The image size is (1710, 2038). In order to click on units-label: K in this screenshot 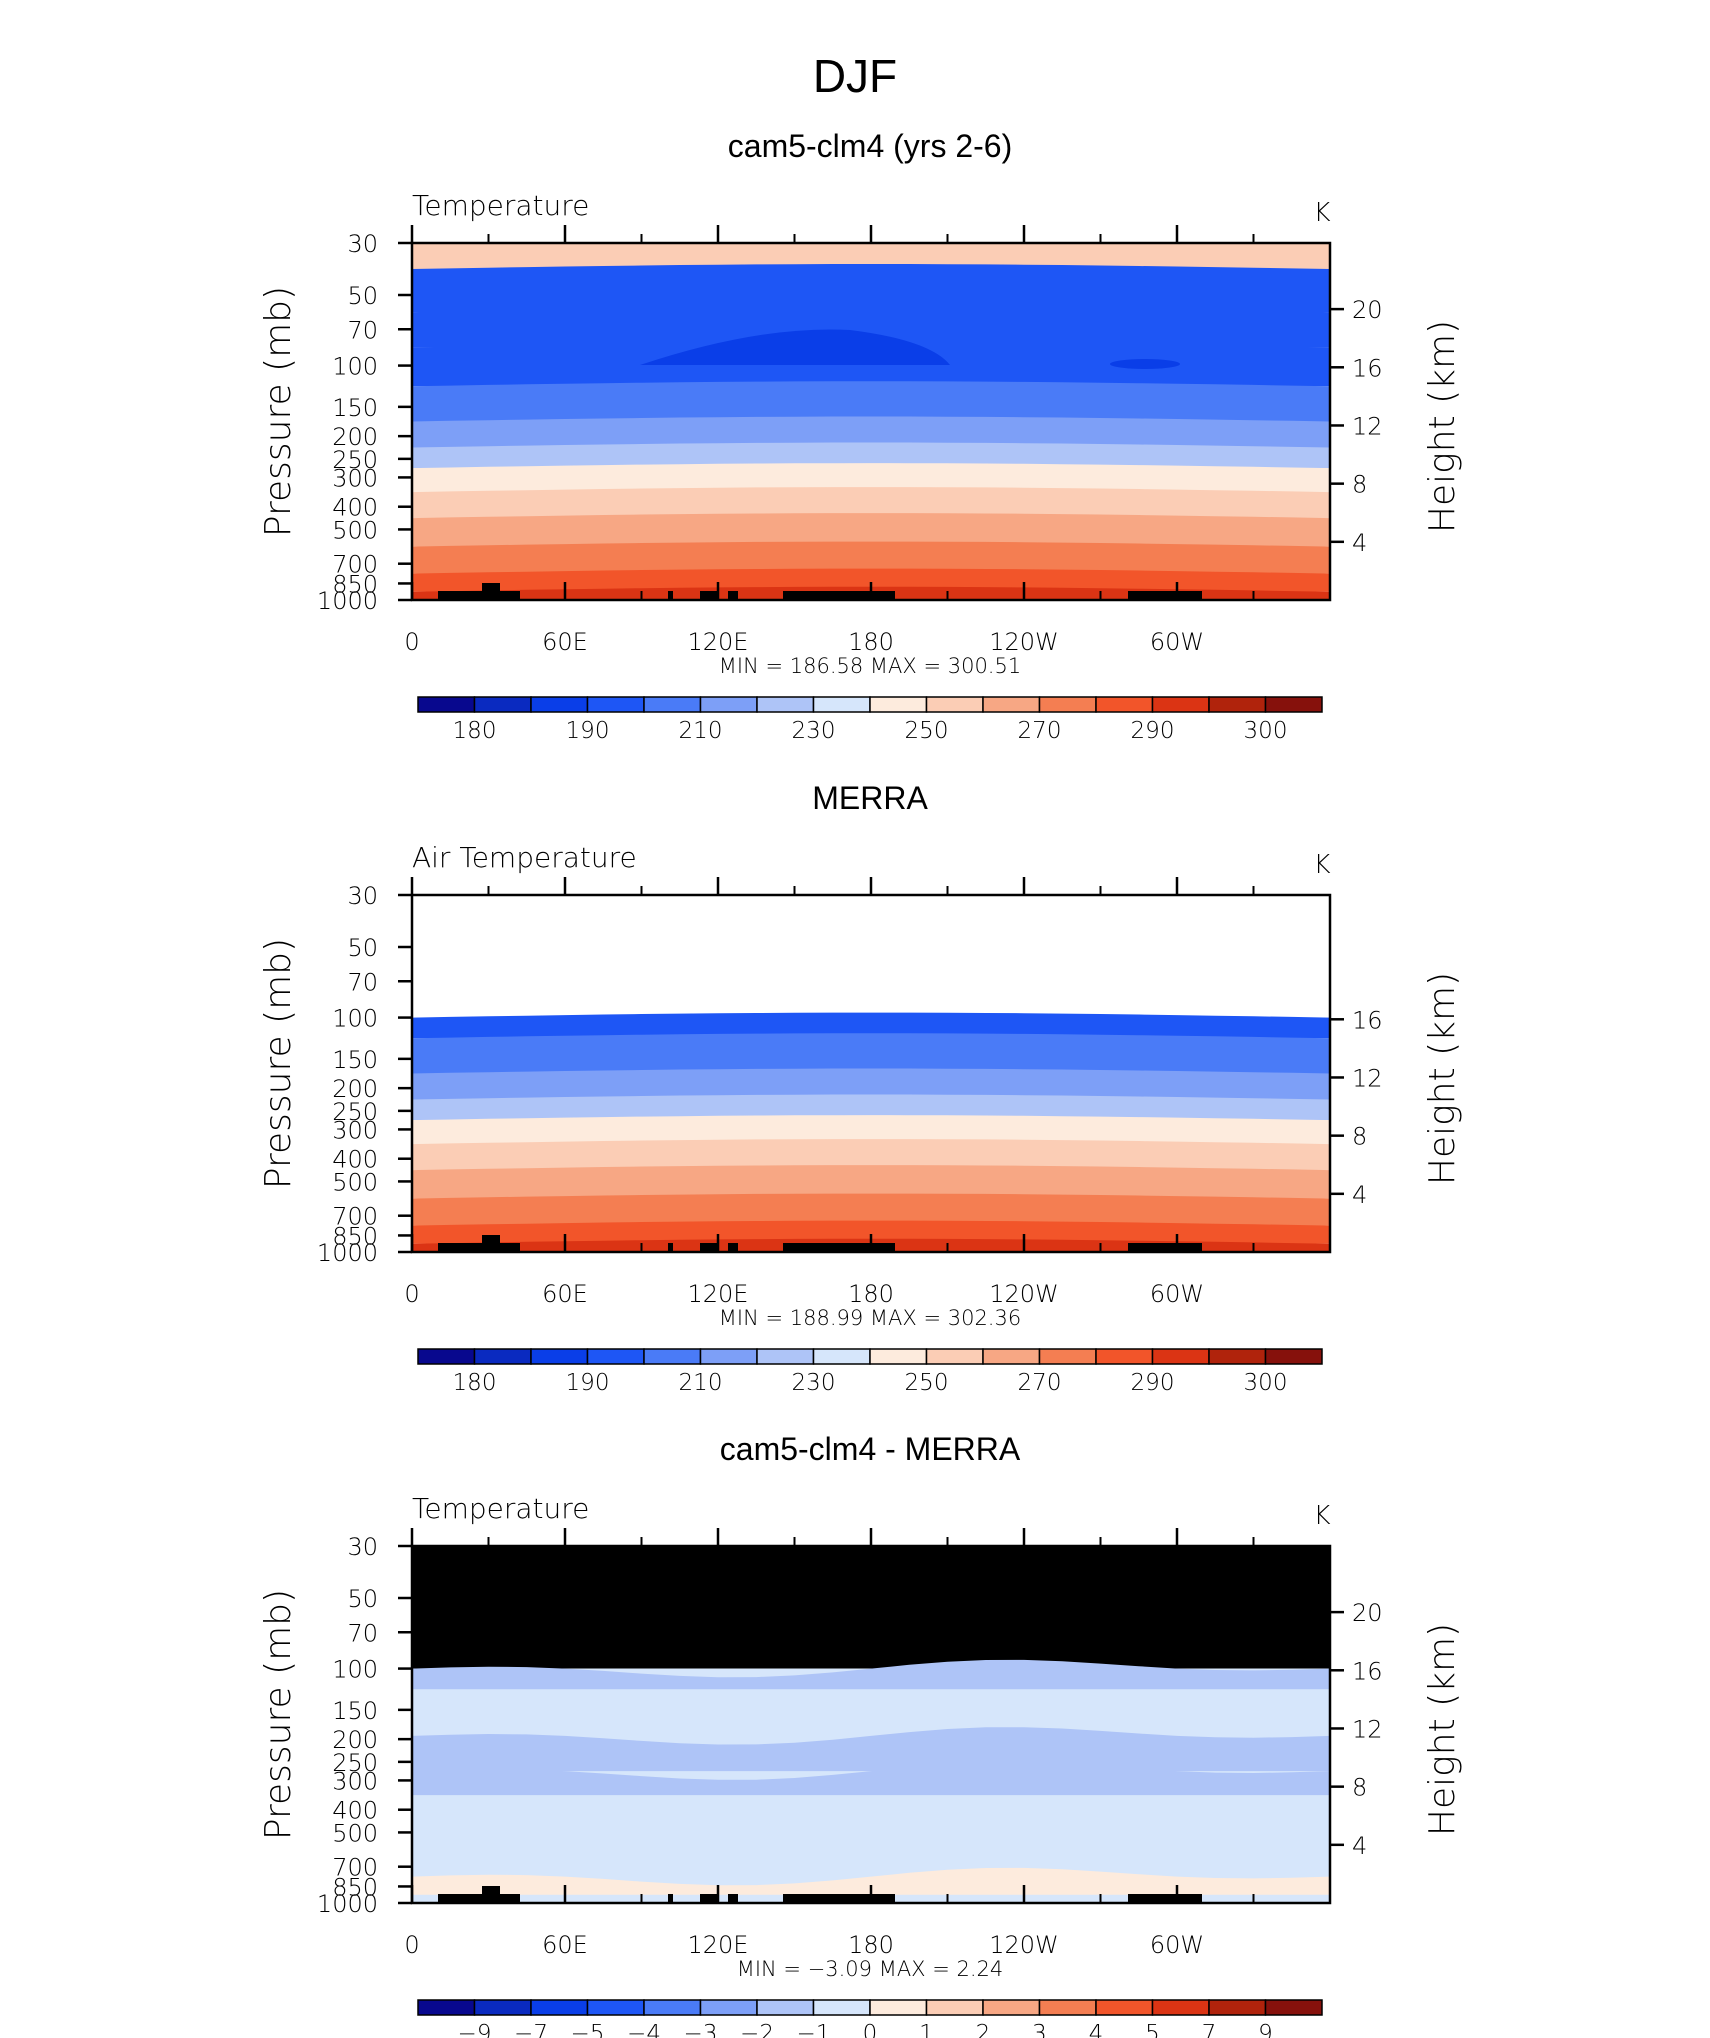, I will do `click(1321, 1516)`.